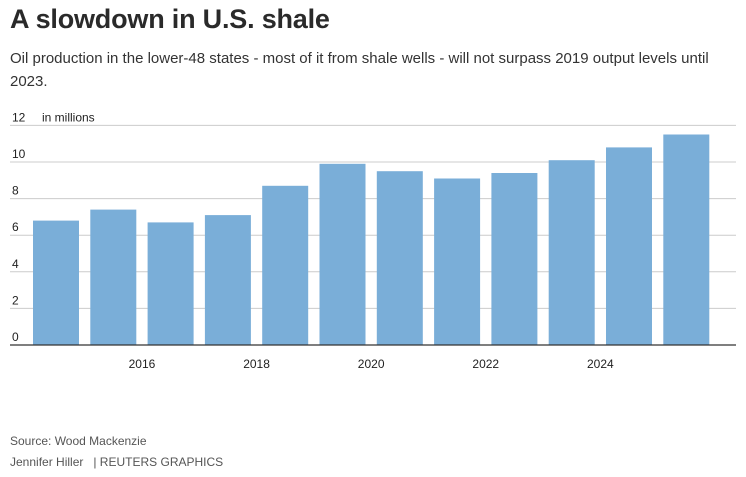 This screenshot has width=746, height=477. I want to click on y-tick-label-8: 8, so click(15, 191).